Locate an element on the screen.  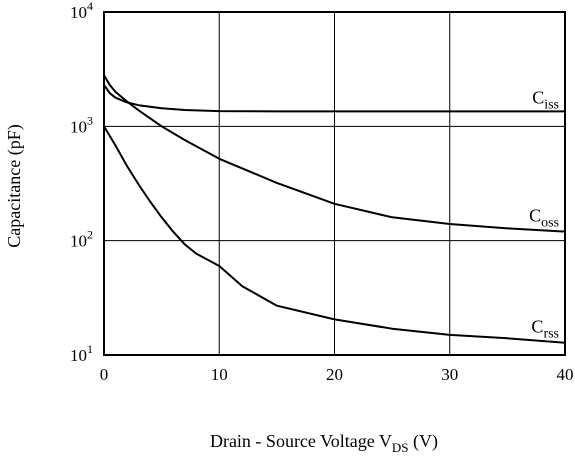
x-tick-labels: 0 10 20 30 40 is located at coordinates (337, 374).